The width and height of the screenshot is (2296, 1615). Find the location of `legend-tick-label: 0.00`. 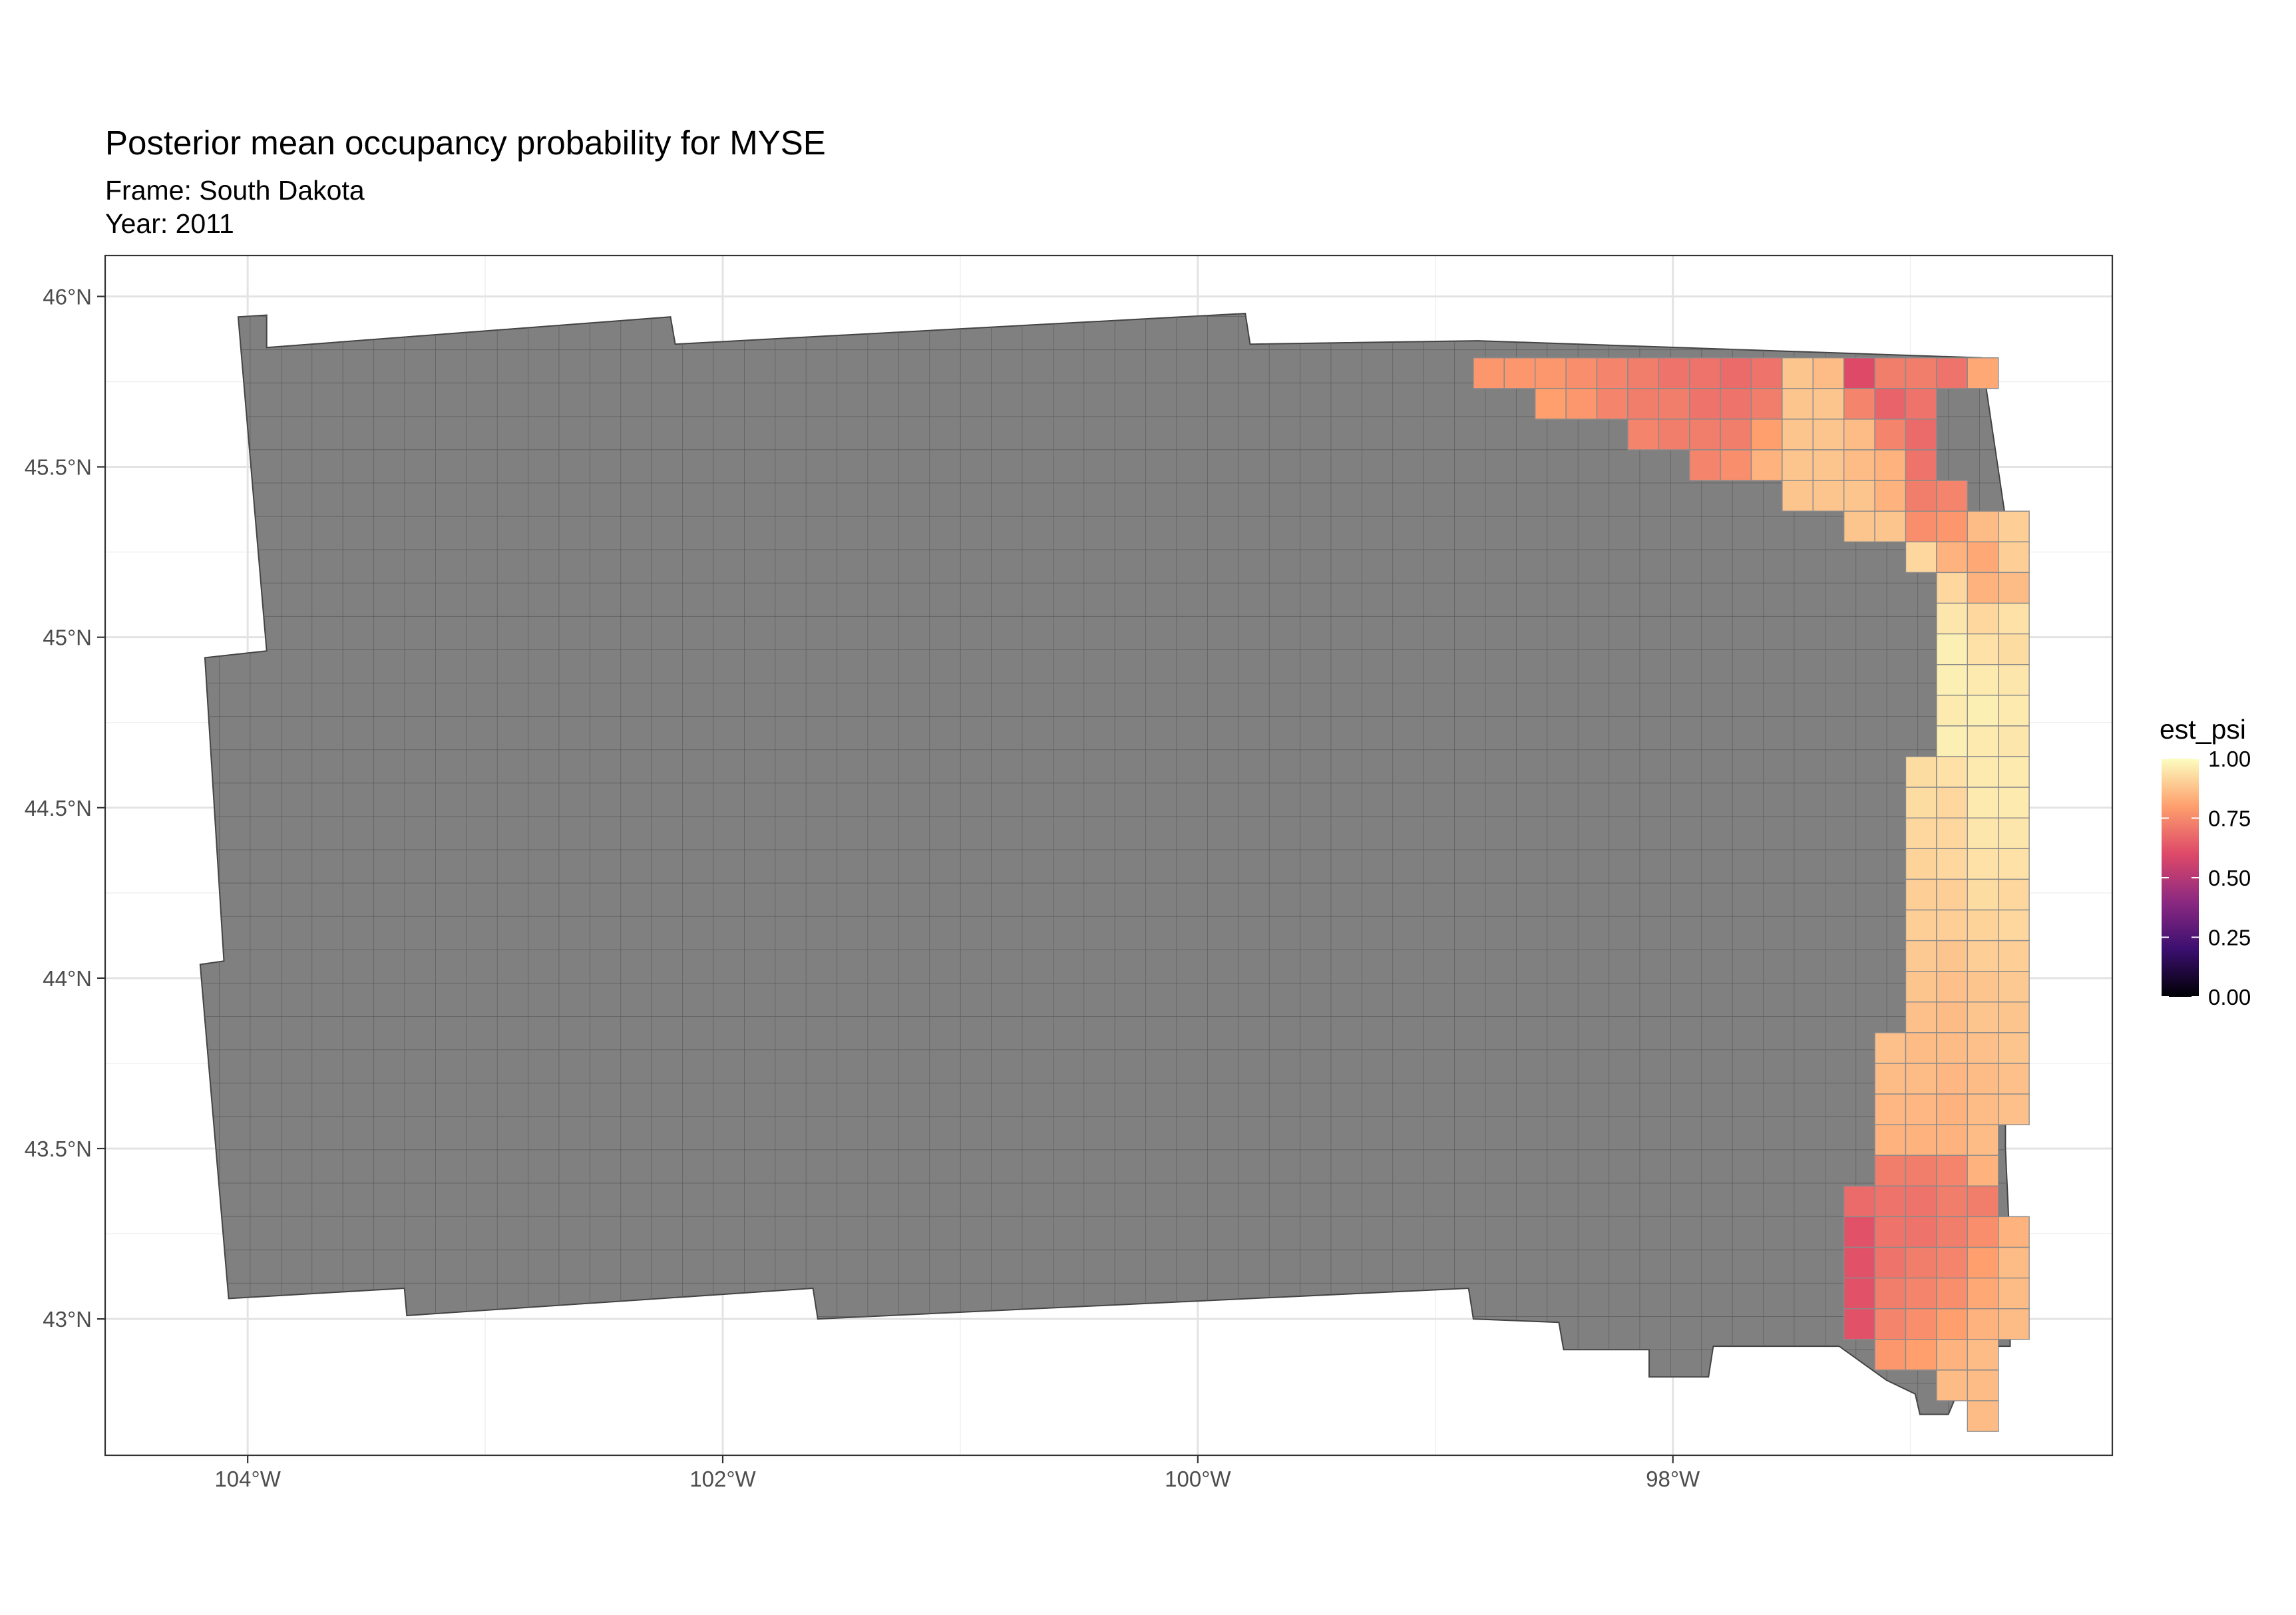

legend-tick-label: 0.00 is located at coordinates (2229, 997).